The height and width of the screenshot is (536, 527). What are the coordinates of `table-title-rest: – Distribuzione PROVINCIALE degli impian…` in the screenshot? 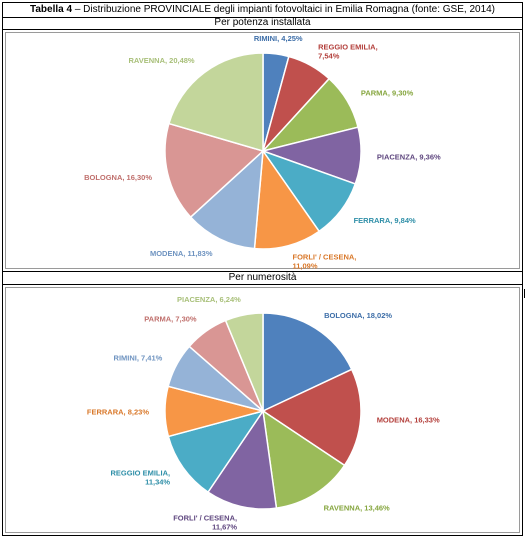 It's located at (284, 9).